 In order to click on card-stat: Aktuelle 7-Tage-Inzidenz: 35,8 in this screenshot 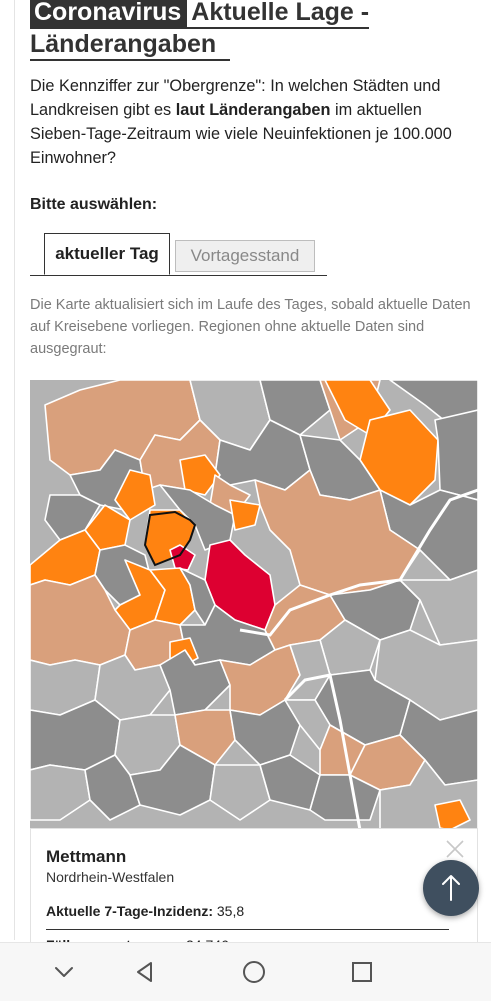, I will do `click(145, 911)`.